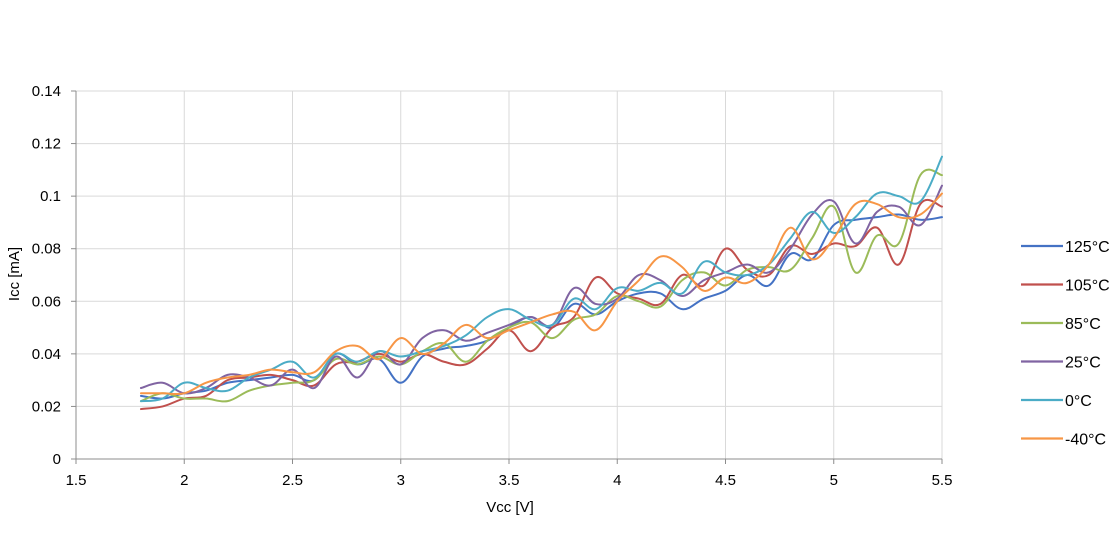  I want to click on x-tick-label: 2, so click(184, 480).